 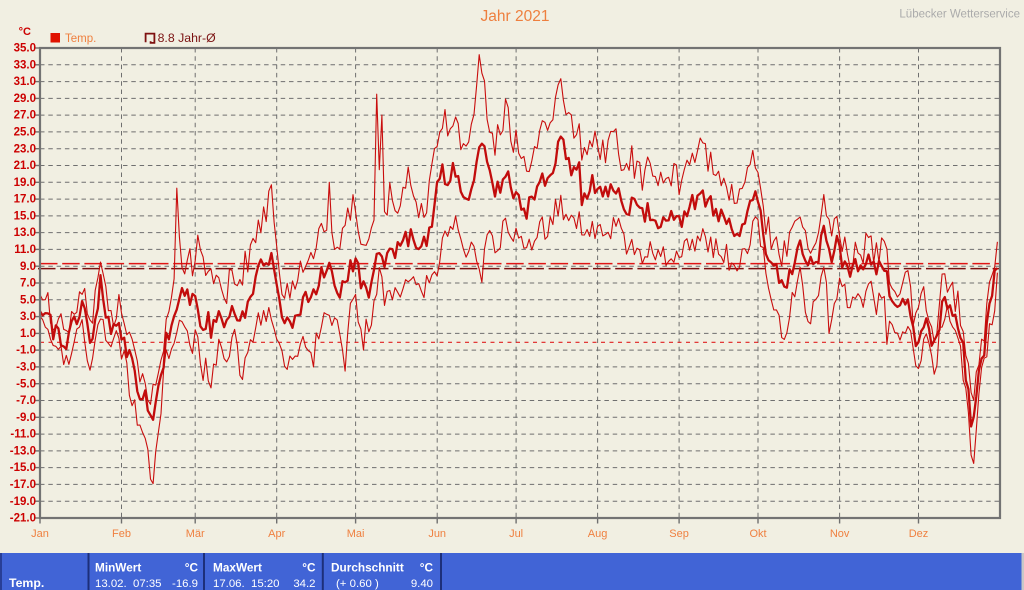 What do you see at coordinates (26, 384) in the screenshot?
I see `svg-text: -5.0` at bounding box center [26, 384].